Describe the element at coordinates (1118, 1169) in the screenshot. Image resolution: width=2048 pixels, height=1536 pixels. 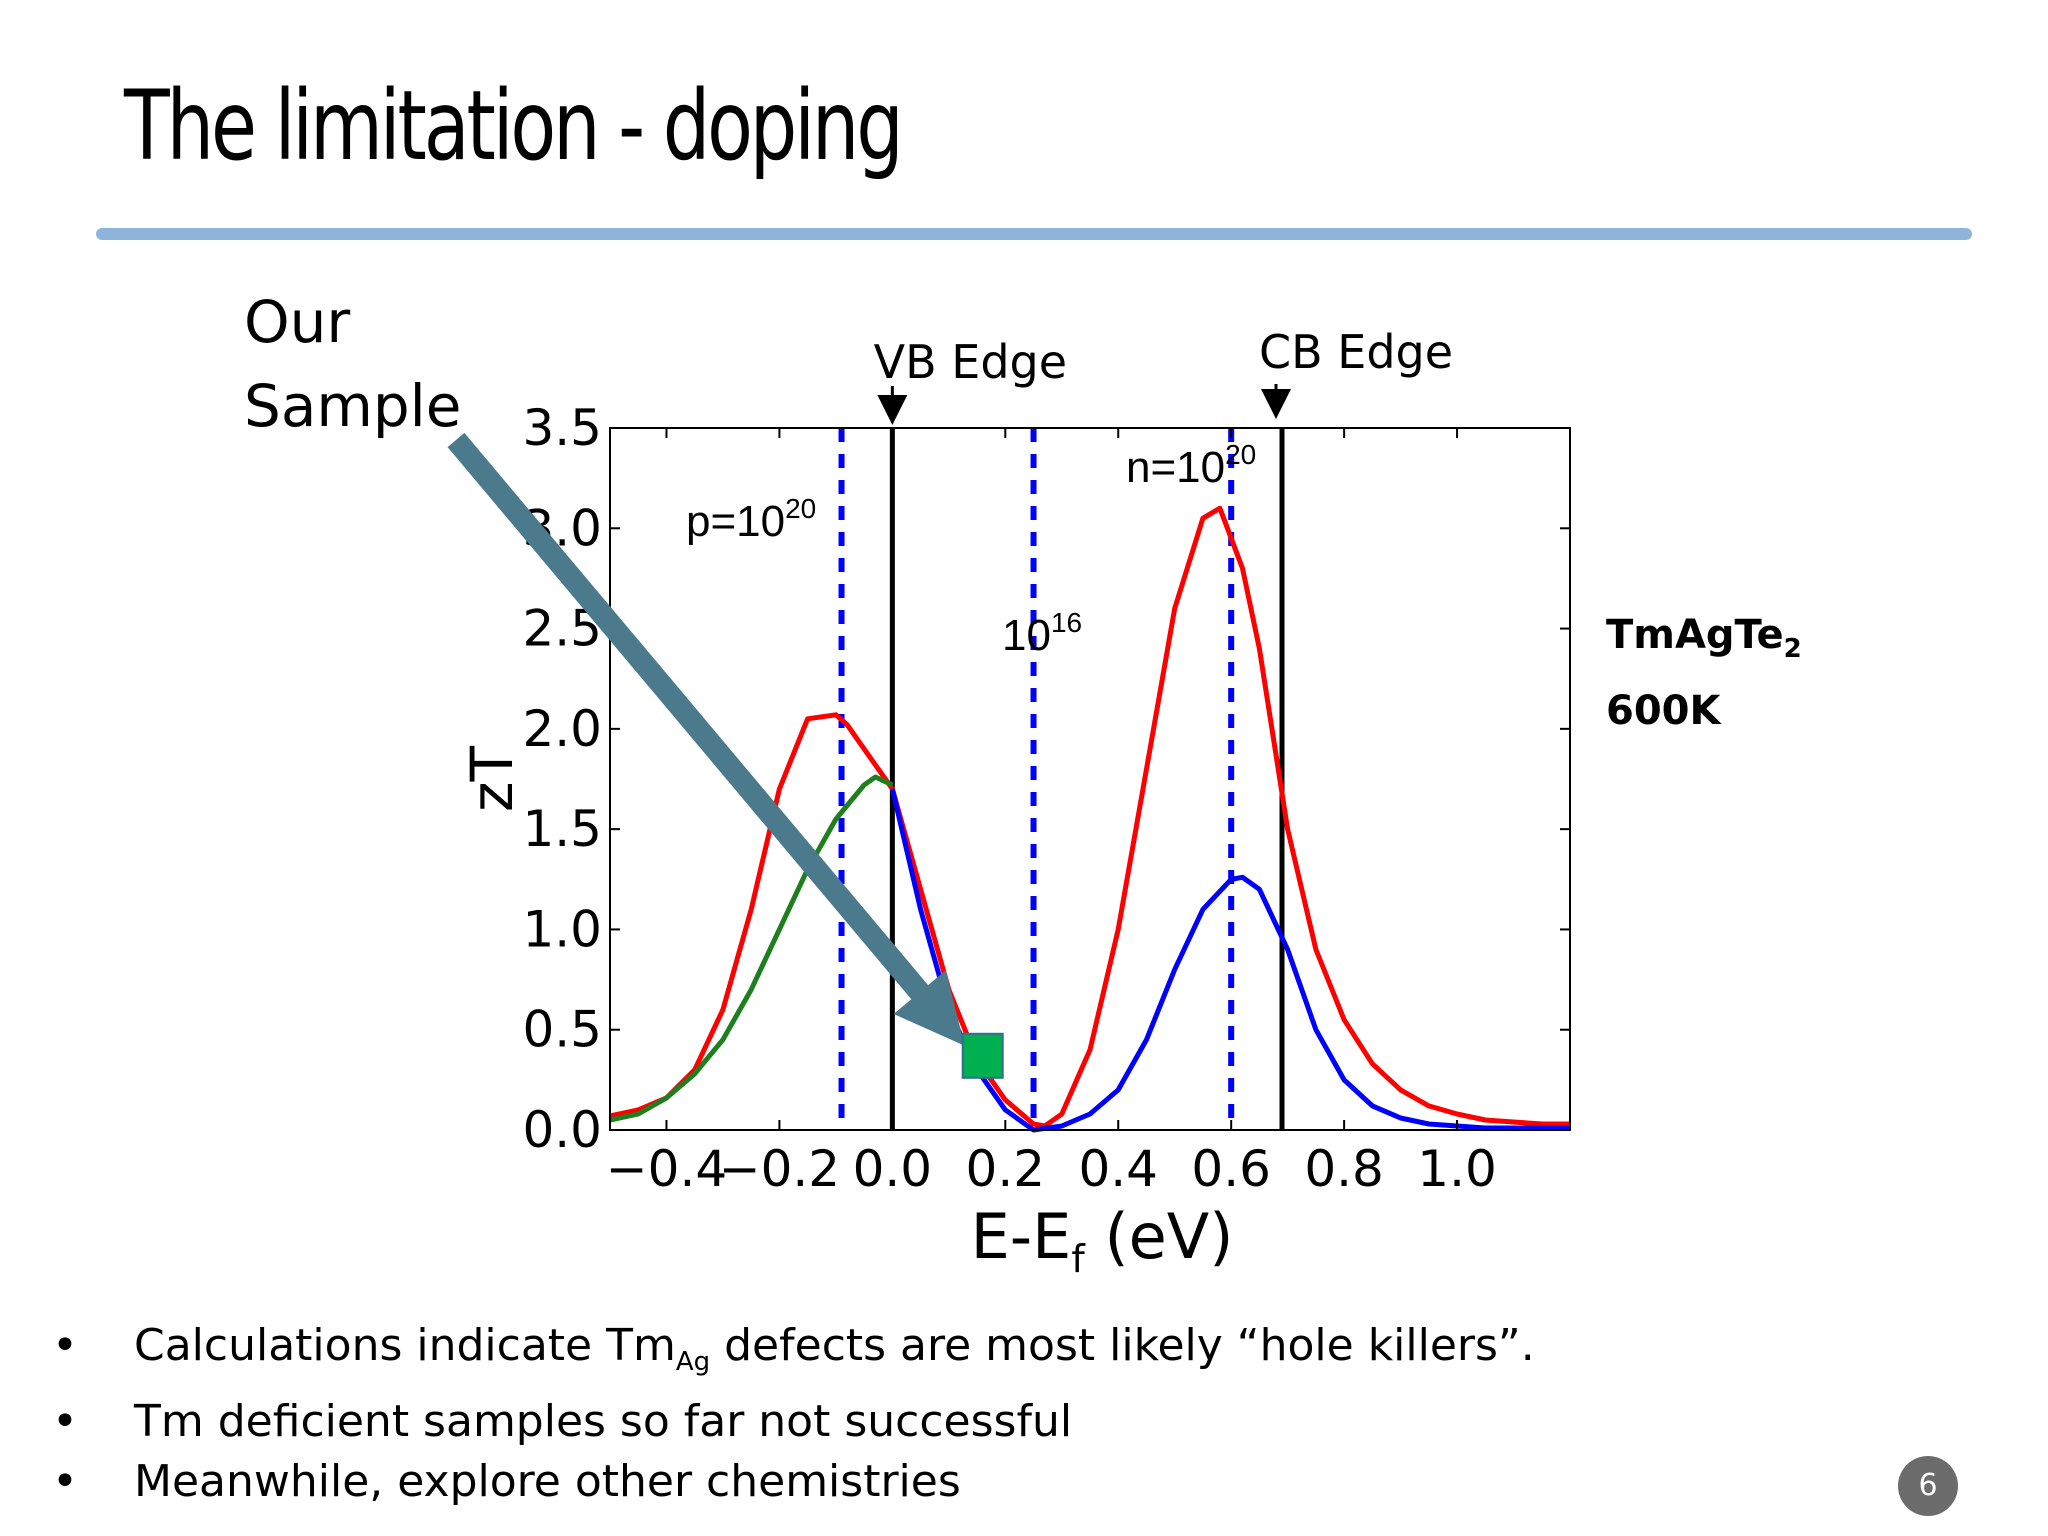
I see `x-tick-label: 0.4` at that location.